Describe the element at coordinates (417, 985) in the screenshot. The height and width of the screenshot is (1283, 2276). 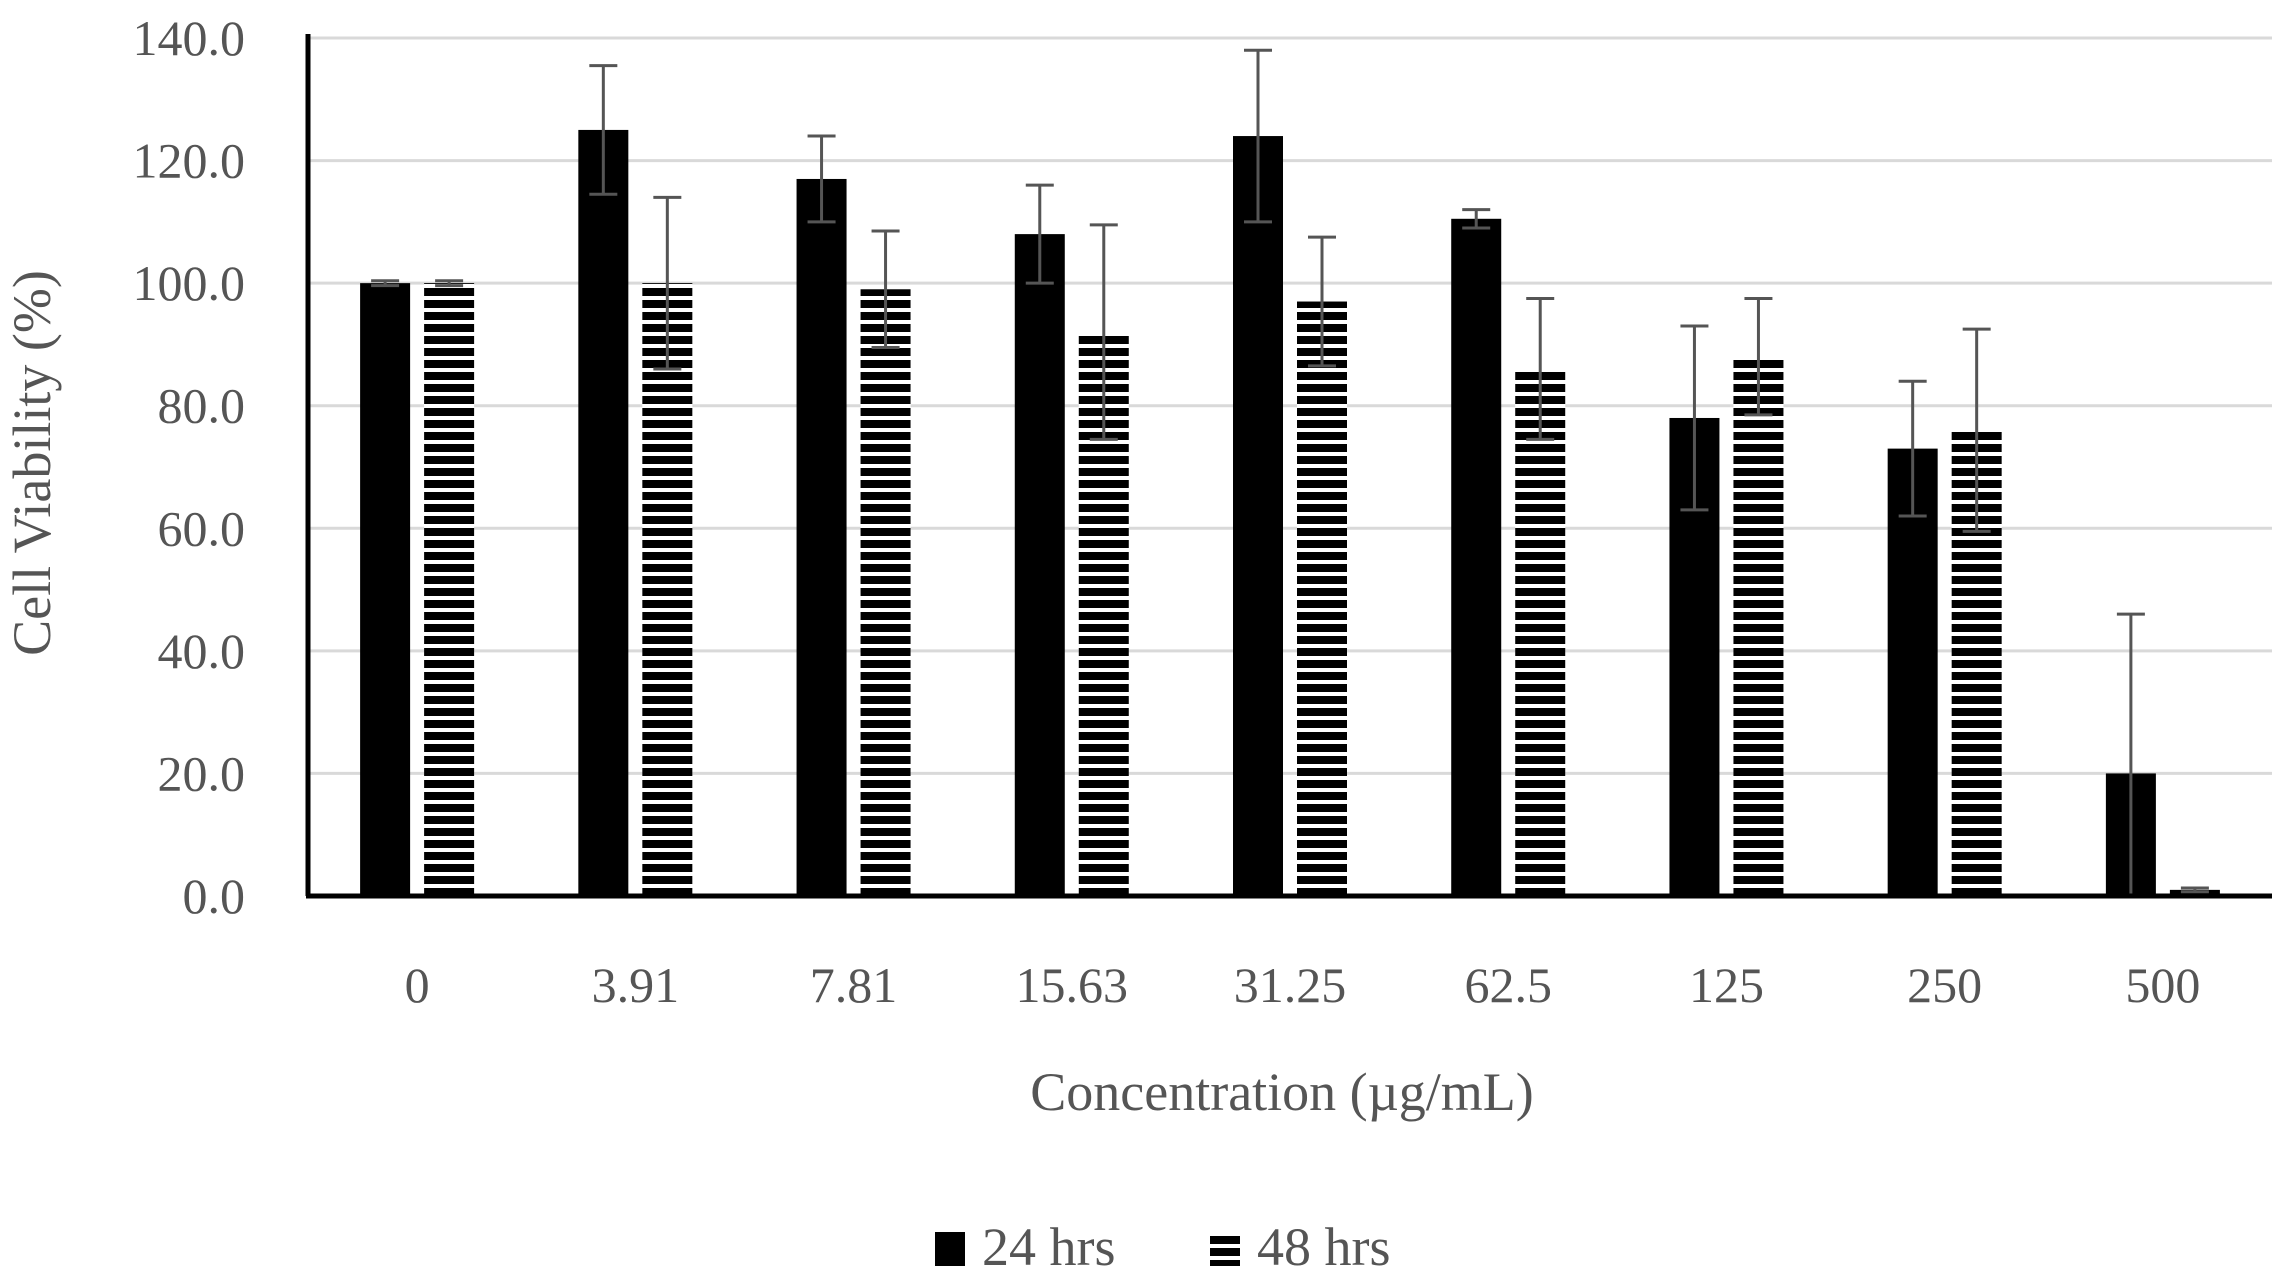
I see `x-tick-label: 0` at that location.